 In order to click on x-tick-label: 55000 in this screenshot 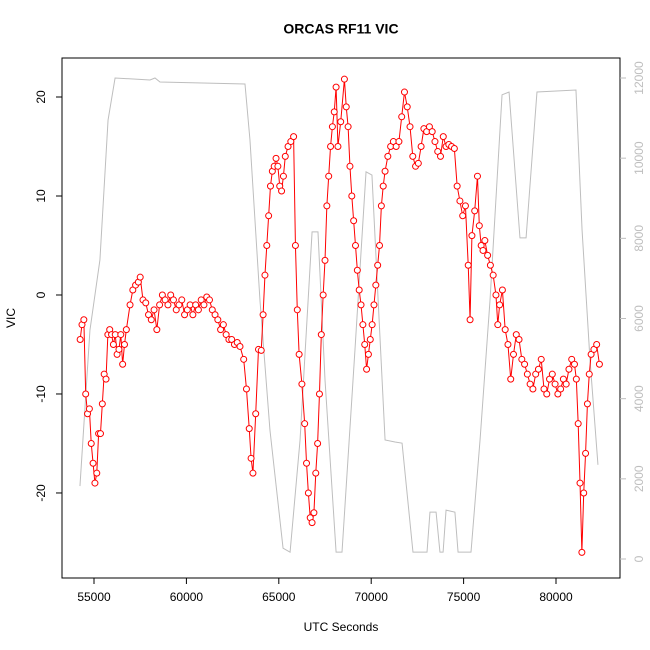, I will do `click(94, 597)`.